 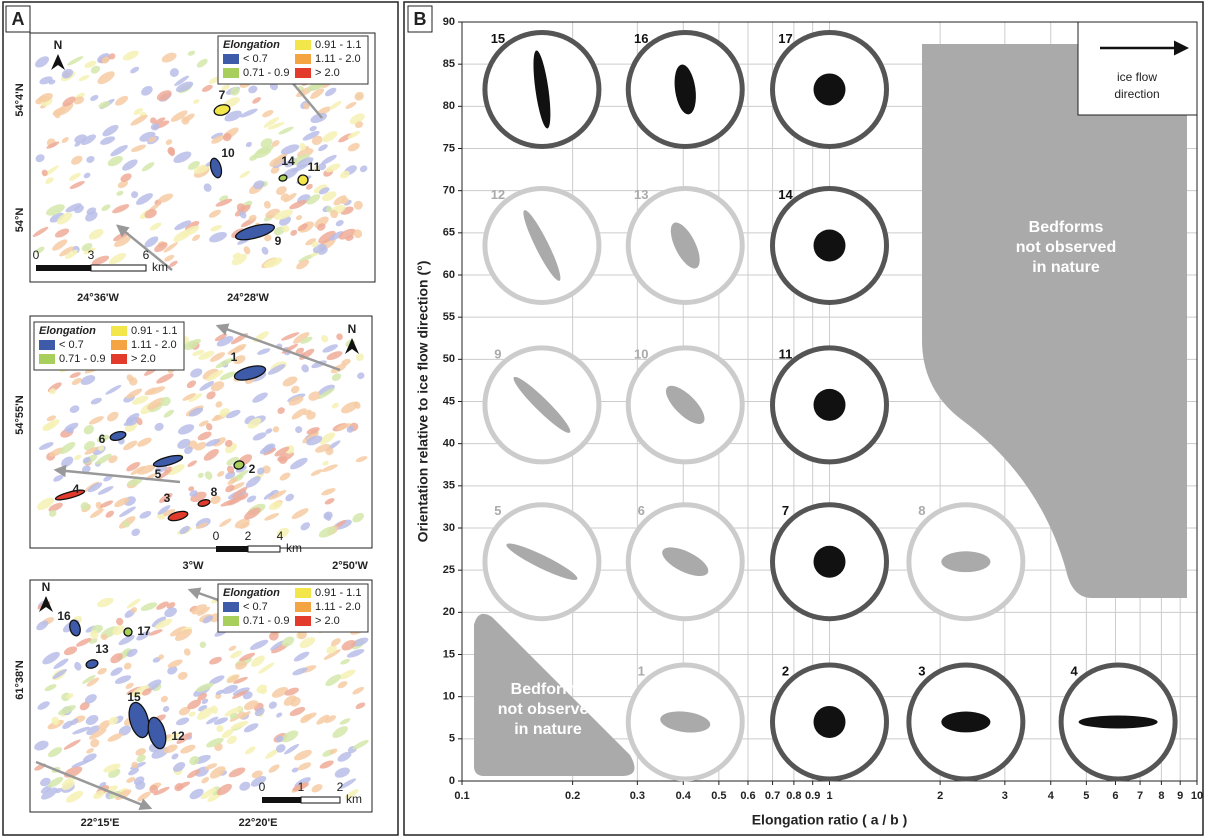 I want to click on panel-label: A, so click(x=18, y=19).